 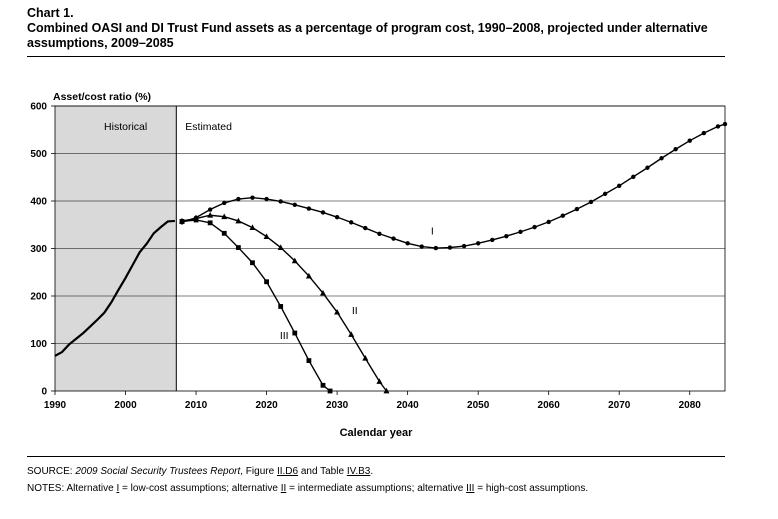 What do you see at coordinates (432, 231) in the screenshot?
I see `series-label-alternative-i: I` at bounding box center [432, 231].